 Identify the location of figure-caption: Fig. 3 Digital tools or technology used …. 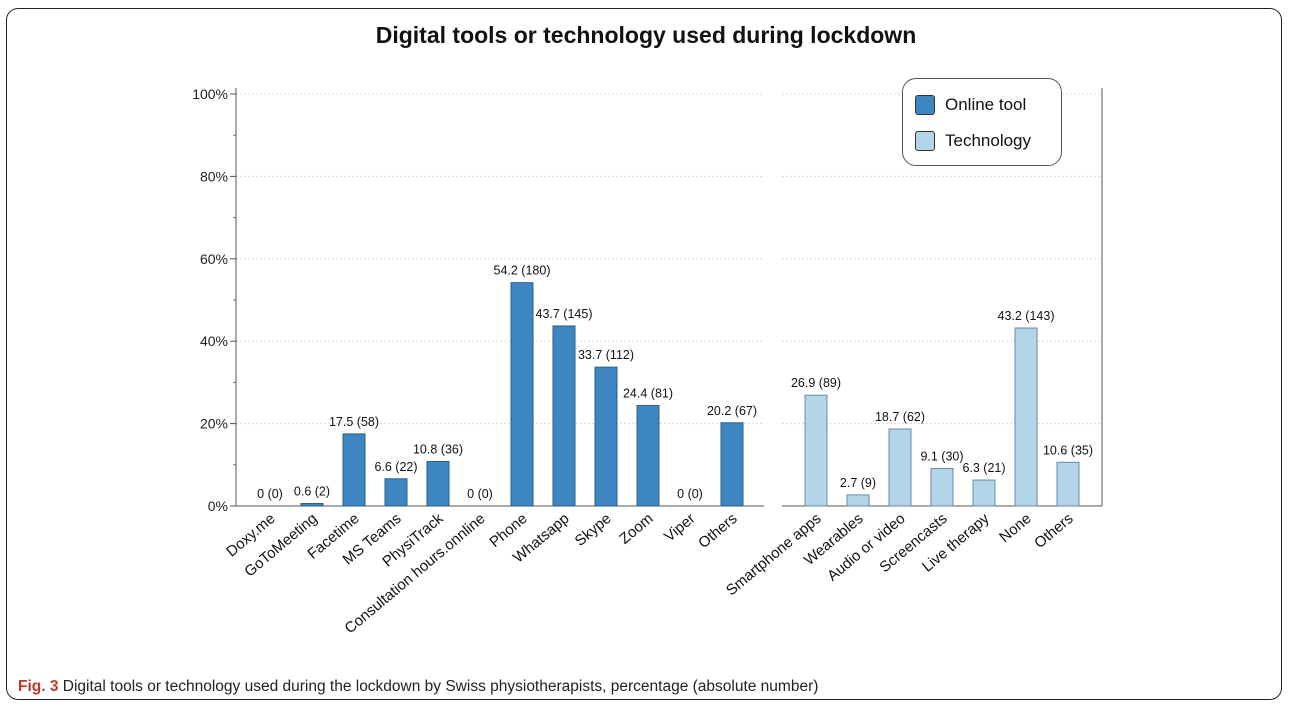
(418, 687).